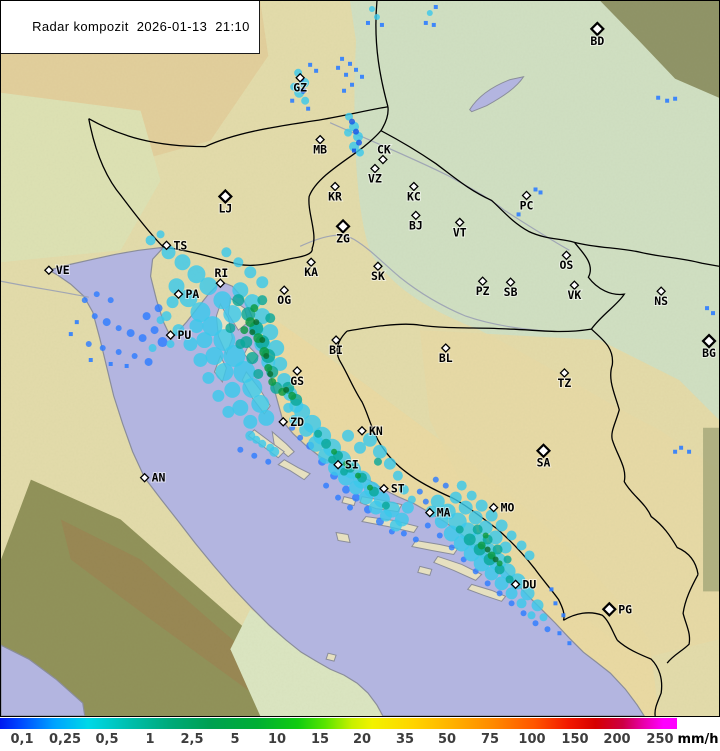  What do you see at coordinates (284, 290) in the screenshot?
I see `station-OG-diamond` at bounding box center [284, 290].